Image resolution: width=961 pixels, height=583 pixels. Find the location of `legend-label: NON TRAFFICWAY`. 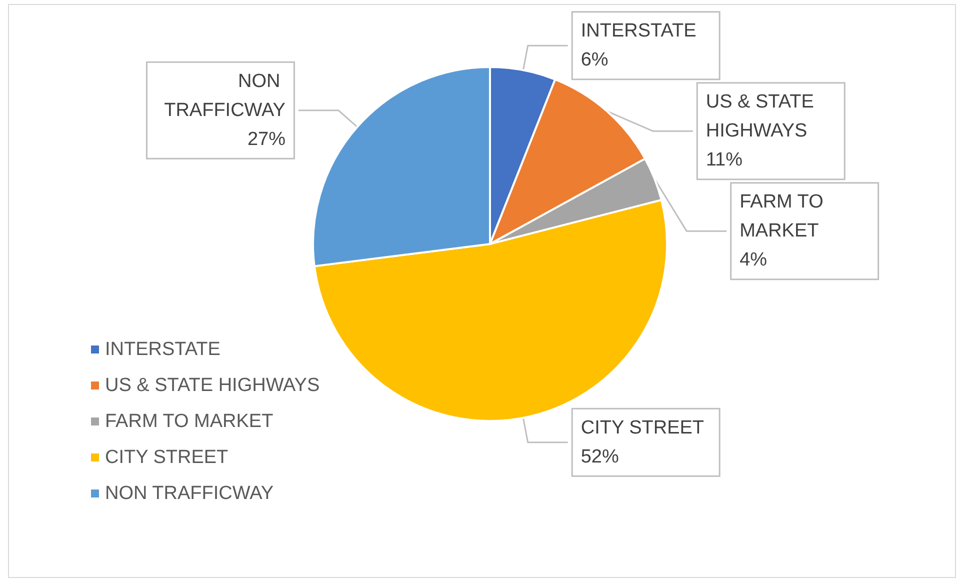

legend-label: NON TRAFFICWAY is located at coordinates (189, 493).